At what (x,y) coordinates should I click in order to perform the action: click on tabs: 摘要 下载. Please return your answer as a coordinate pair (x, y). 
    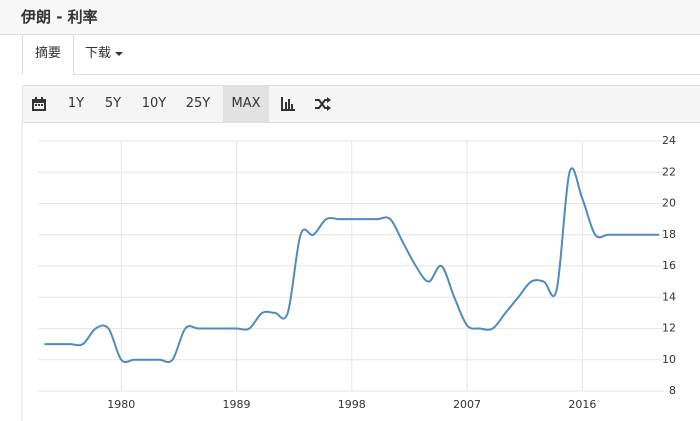
    Looking at the image, I should click on (361, 55).